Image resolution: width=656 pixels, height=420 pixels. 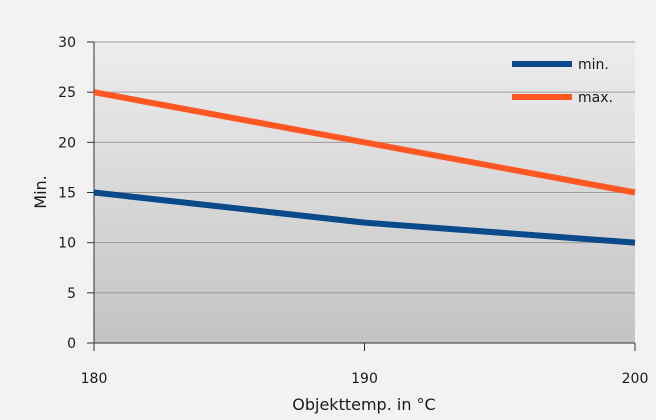 What do you see at coordinates (71, 344) in the screenshot?
I see `y-tick-label: 0` at bounding box center [71, 344].